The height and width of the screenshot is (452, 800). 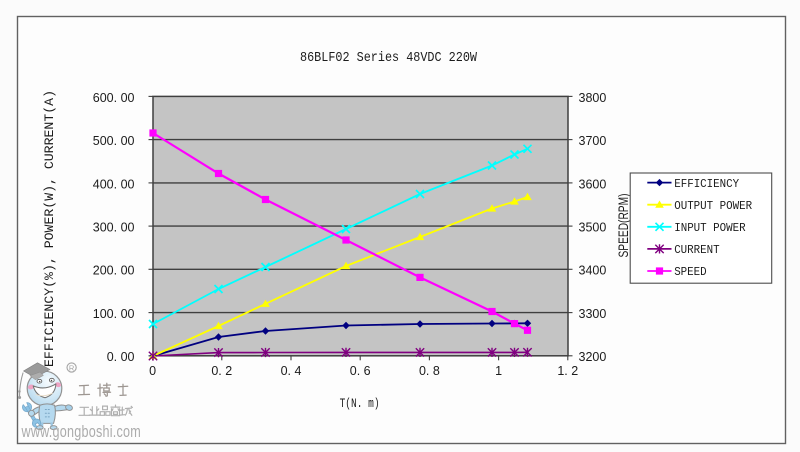 I want to click on svg-text: 0. 4, so click(x=291, y=371).